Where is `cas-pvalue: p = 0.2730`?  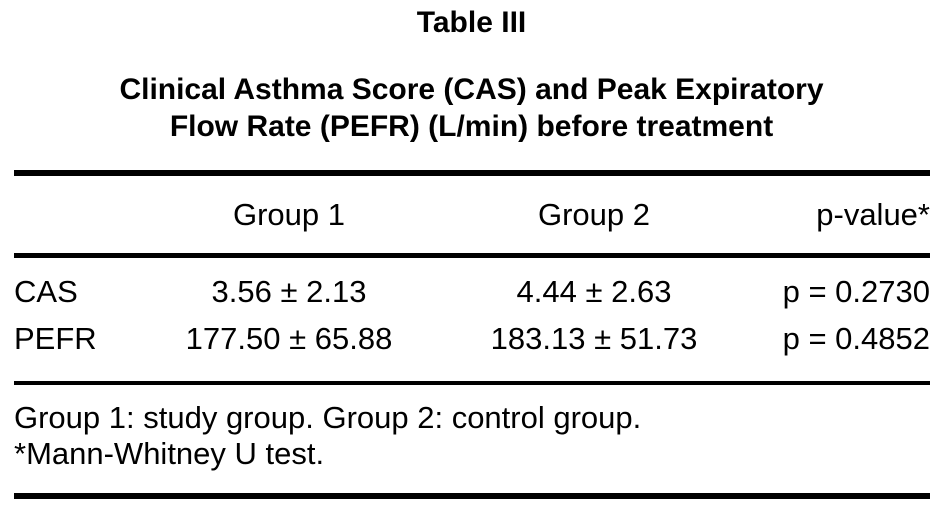
cas-pvalue: p = 0.2730 is located at coordinates (856, 291).